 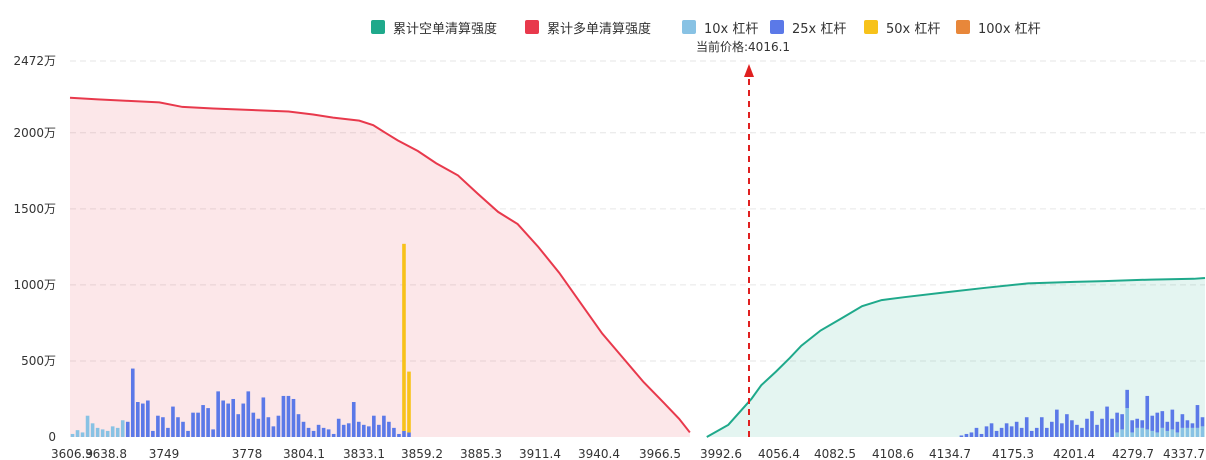 What do you see at coordinates (871, 27) in the screenshot?
I see `legend-swatch-lev50` at bounding box center [871, 27].